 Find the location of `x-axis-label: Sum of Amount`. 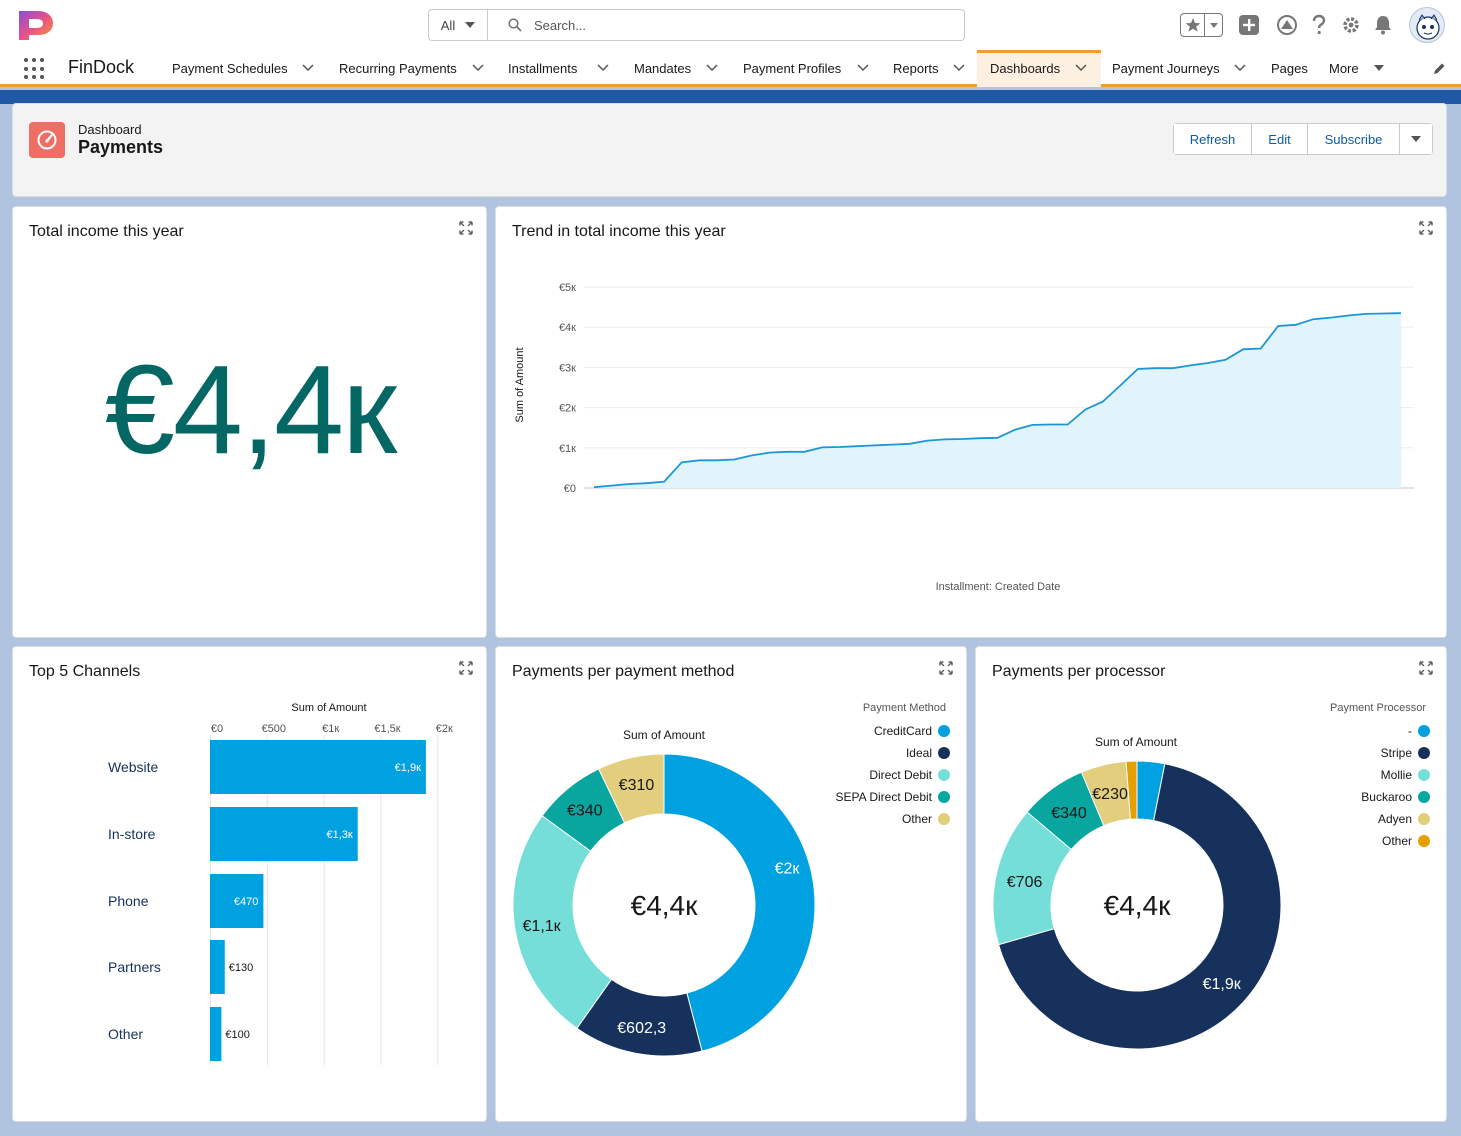

x-axis-label: Sum of Amount is located at coordinates (328, 708).